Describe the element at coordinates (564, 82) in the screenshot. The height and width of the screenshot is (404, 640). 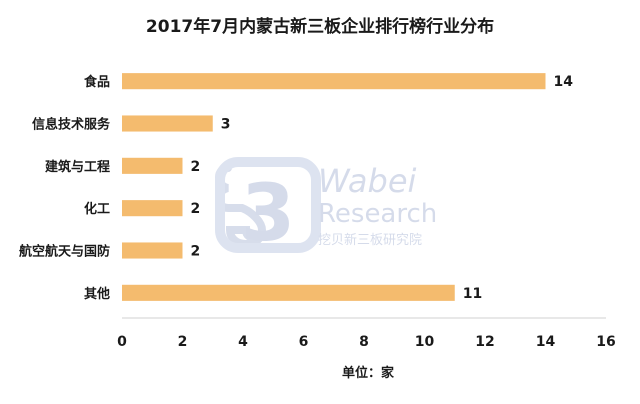
I see `data-label-0: 14` at that location.